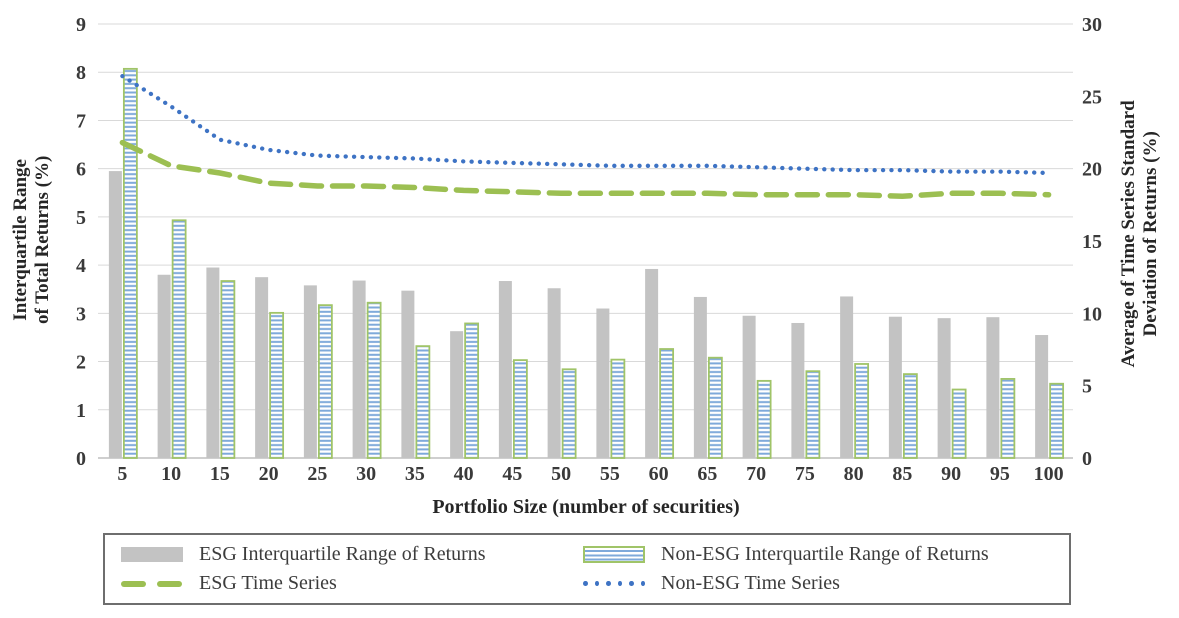 The image size is (1179, 618). Describe the element at coordinates (220, 474) in the screenshot. I see `x-tick-label: 15` at that location.